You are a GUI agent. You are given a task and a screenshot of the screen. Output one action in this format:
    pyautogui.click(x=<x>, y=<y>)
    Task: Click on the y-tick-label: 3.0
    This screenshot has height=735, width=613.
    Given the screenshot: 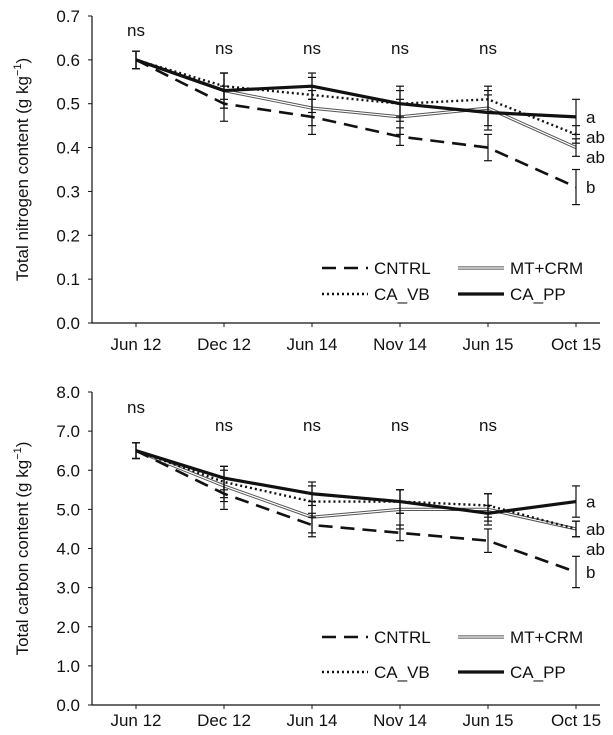 What is the action you would take?
    pyautogui.click(x=68, y=588)
    